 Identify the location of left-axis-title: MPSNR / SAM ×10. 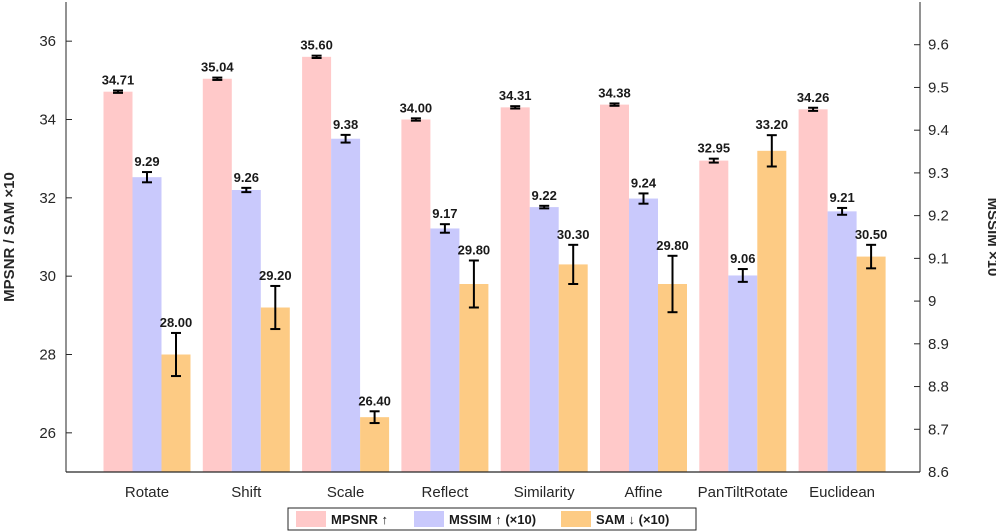
(9, 237).